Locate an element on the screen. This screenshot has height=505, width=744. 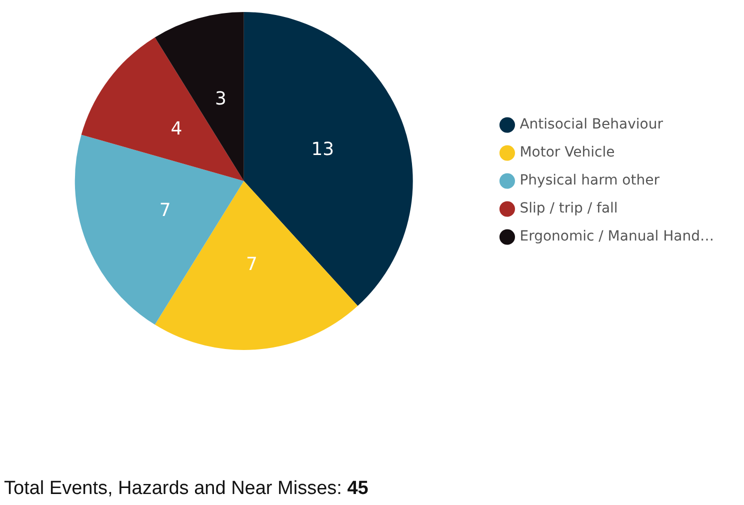
data-label: 13 is located at coordinates (322, 149).